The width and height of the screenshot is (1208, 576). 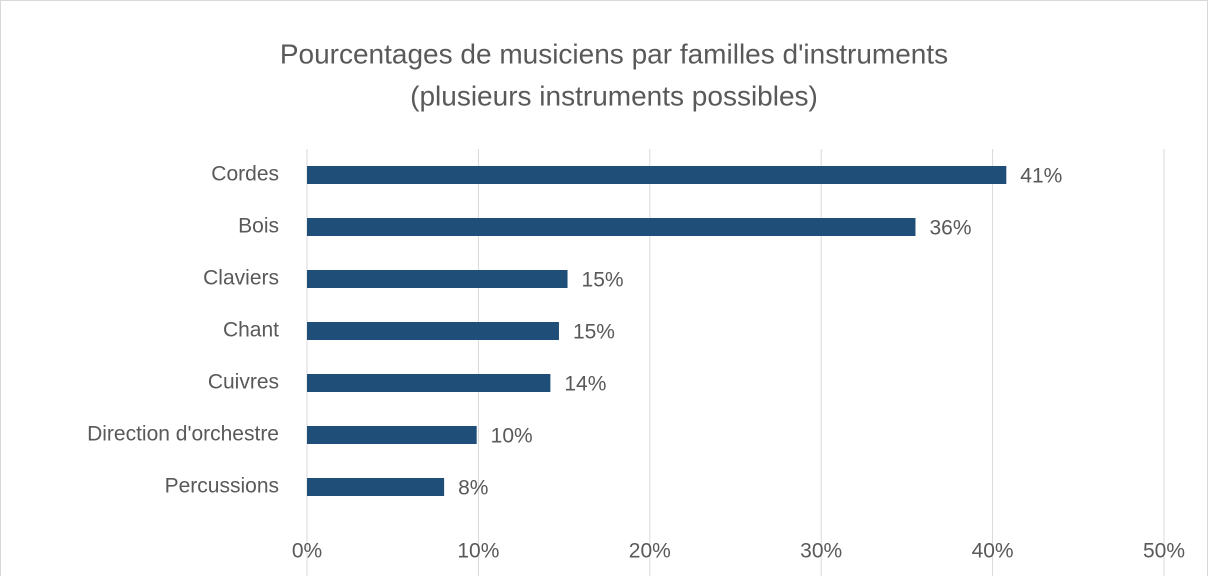 What do you see at coordinates (614, 95) in the screenshot?
I see `chart-subtitle: (plusieurs instruments possibles)` at bounding box center [614, 95].